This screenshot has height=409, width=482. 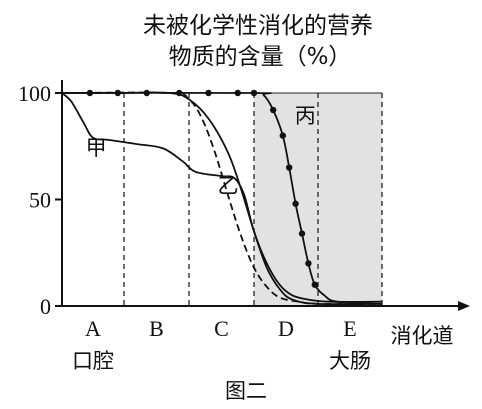 What do you see at coordinates (260, 57) in the screenshot?
I see `chart-title-line2: 物质的含量（%）` at bounding box center [260, 57].